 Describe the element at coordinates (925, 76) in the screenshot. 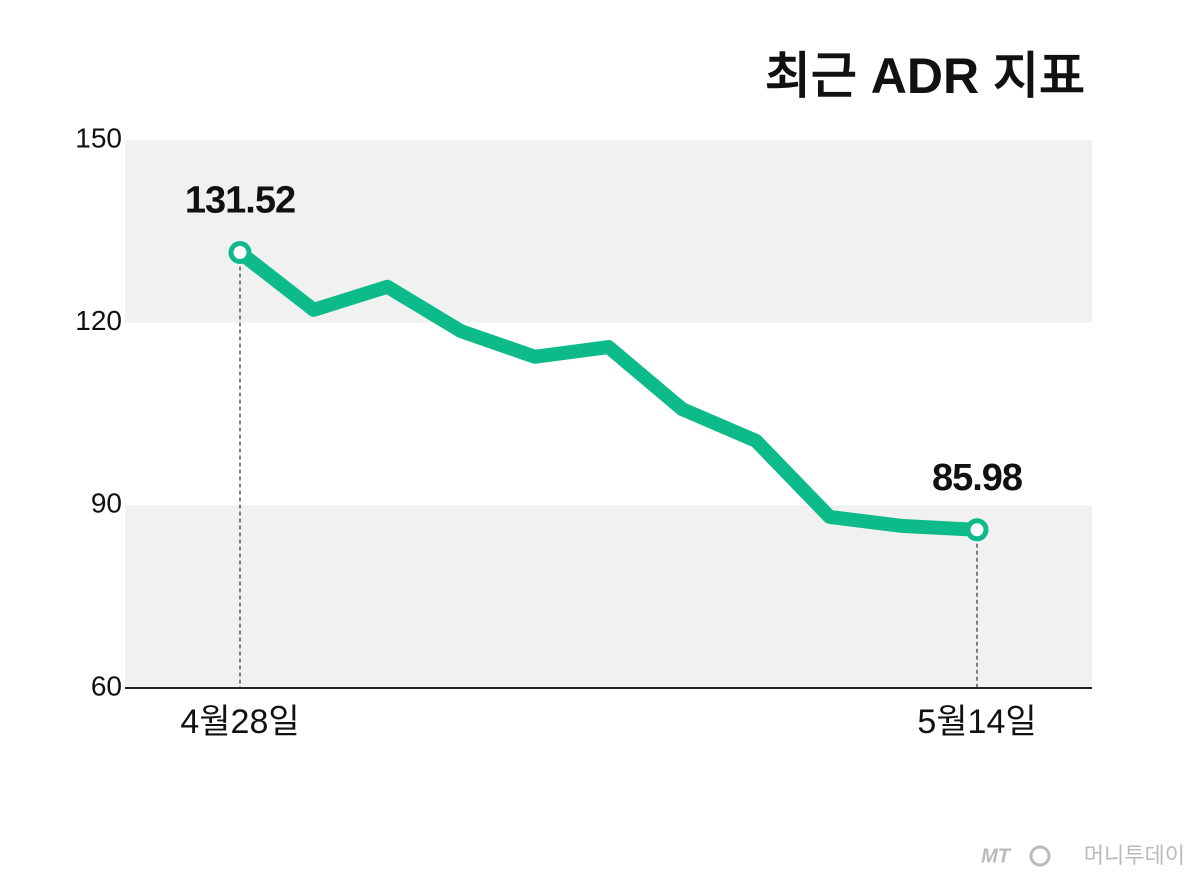

I see `chart-title: 최근 ADR 지표` at that location.